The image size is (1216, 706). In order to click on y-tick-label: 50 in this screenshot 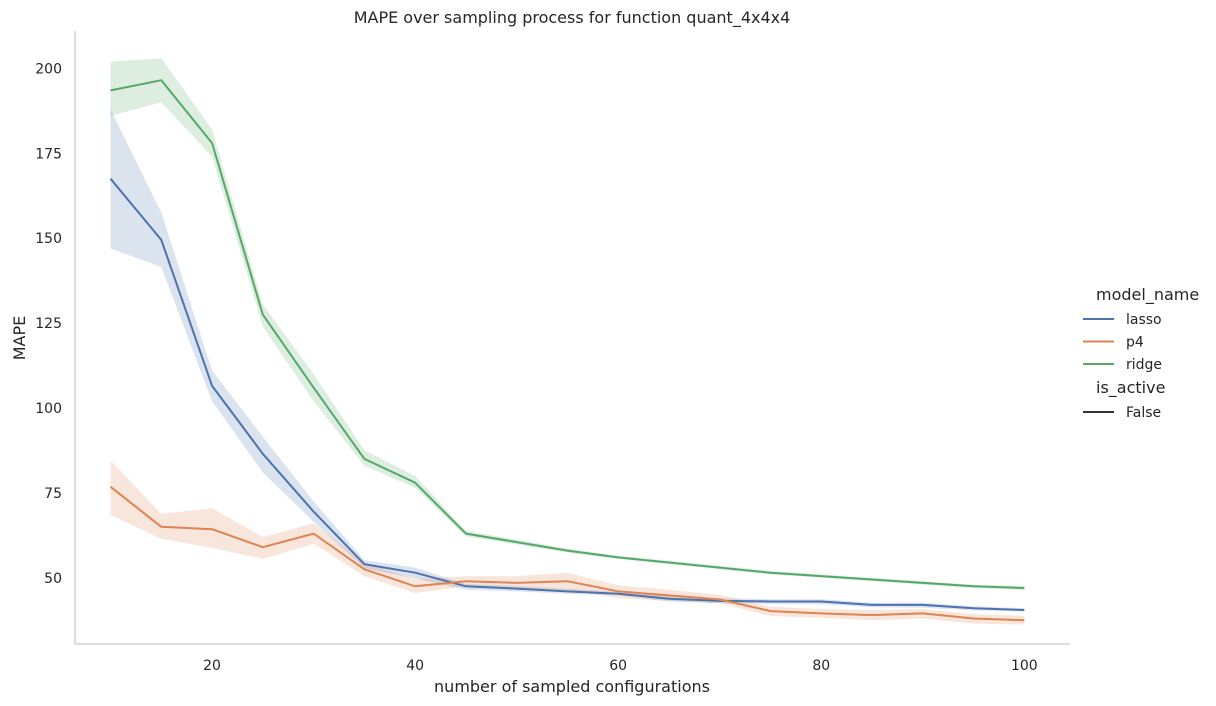, I will do `click(53, 579)`.